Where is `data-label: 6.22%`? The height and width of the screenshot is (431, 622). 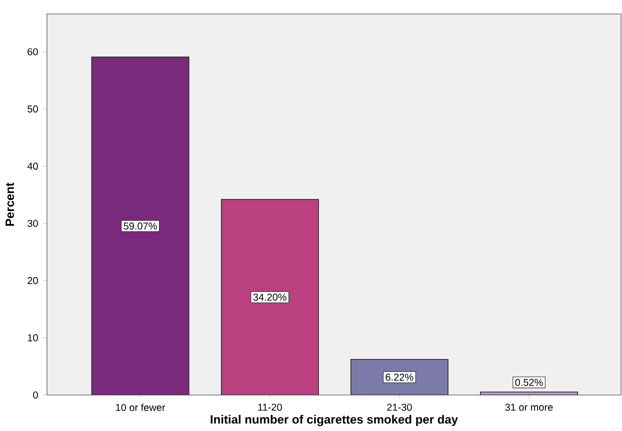 data-label: 6.22% is located at coordinates (400, 377).